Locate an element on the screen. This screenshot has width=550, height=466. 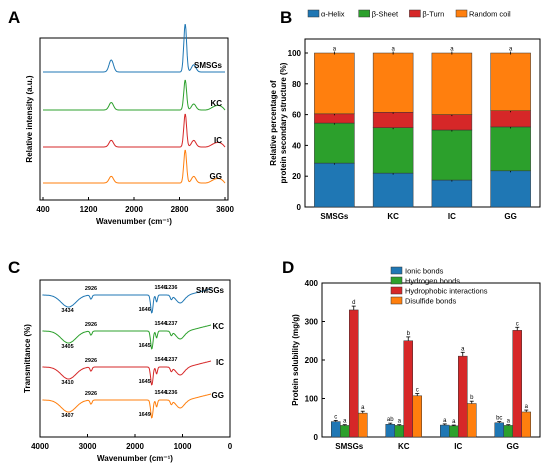
panel-c-peak-label: 3407 is located at coordinates (67, 416).